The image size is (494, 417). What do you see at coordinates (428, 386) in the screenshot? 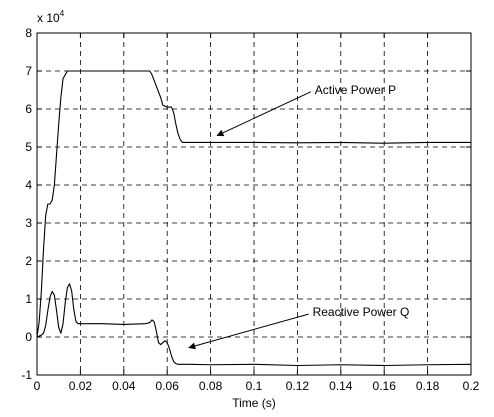
I see `x-tick-label-9: 0.18` at bounding box center [428, 386].